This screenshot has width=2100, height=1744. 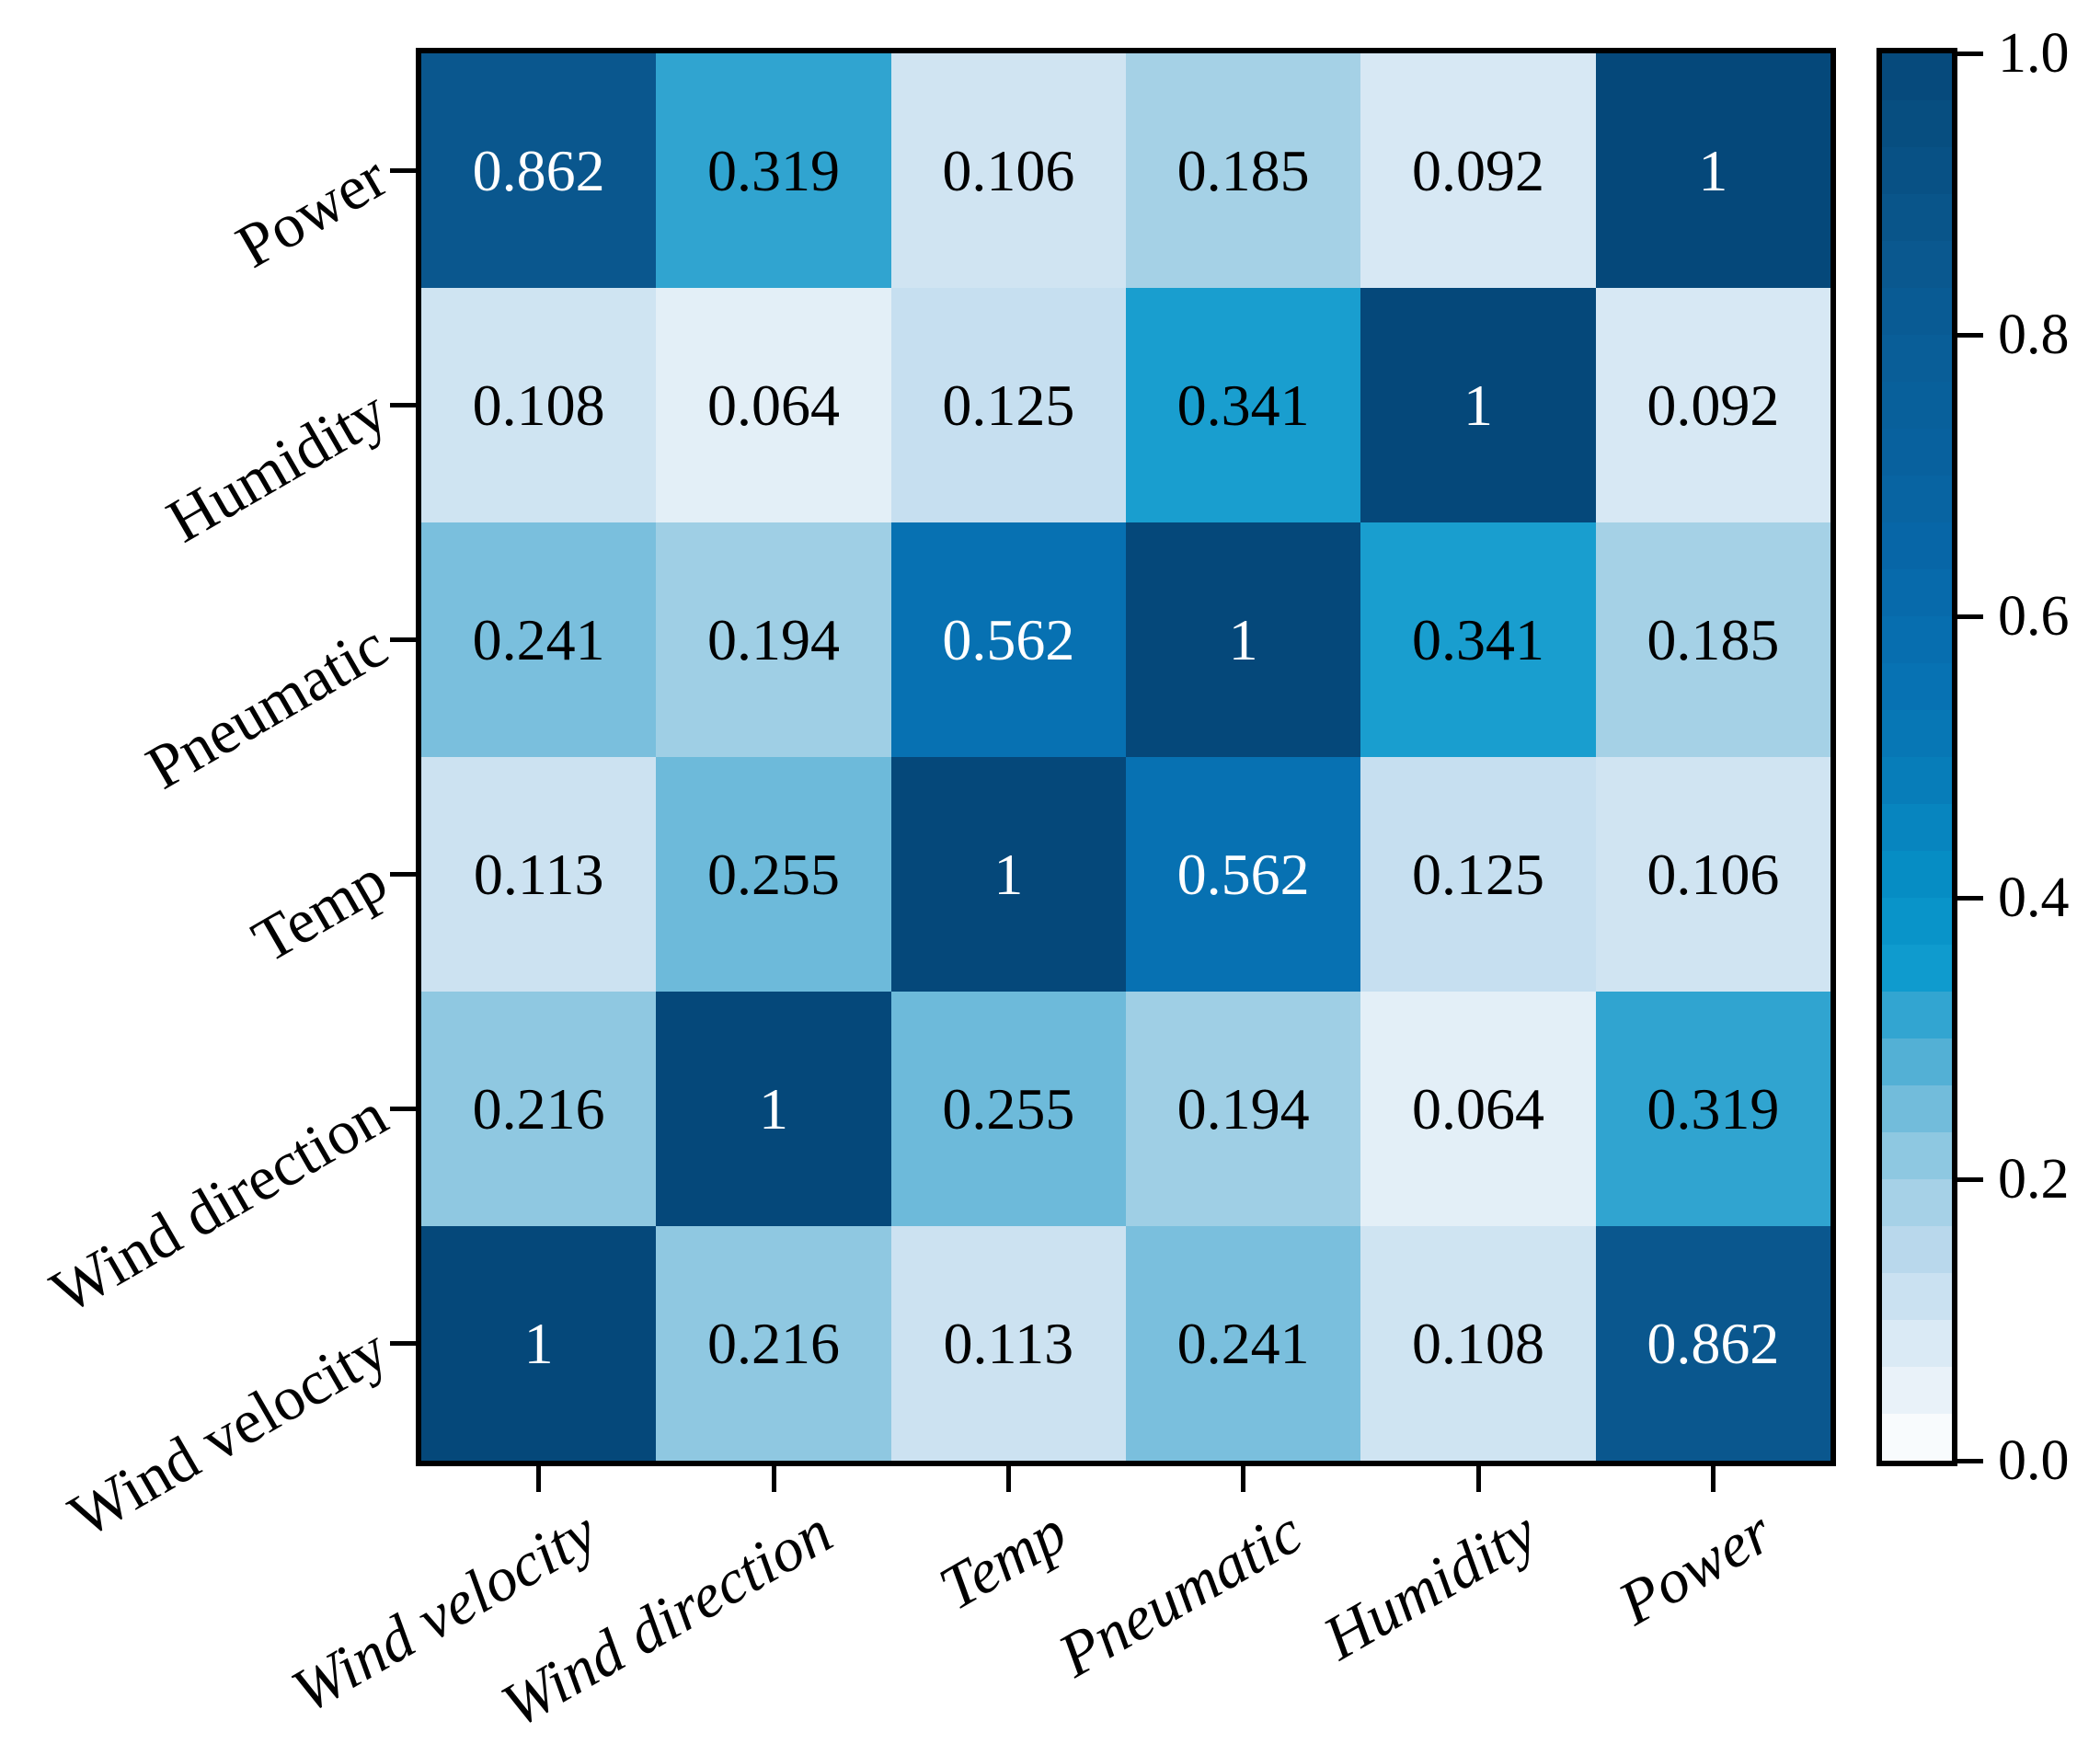 I want to click on heatmap-cell: 0.113, so click(x=539, y=874).